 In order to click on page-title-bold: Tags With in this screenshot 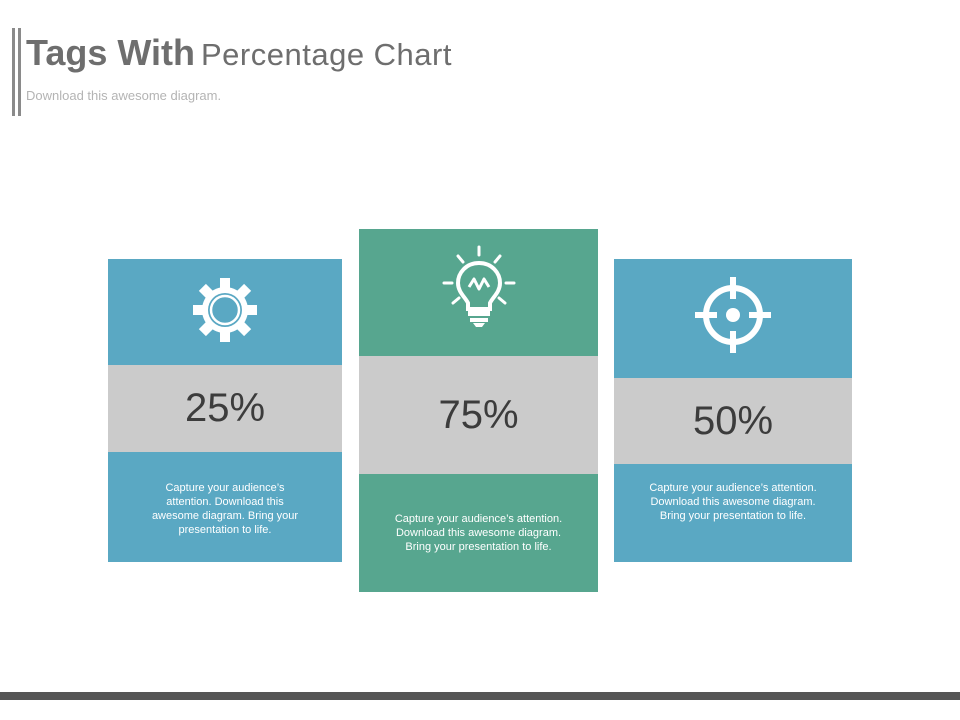, I will do `click(110, 52)`.